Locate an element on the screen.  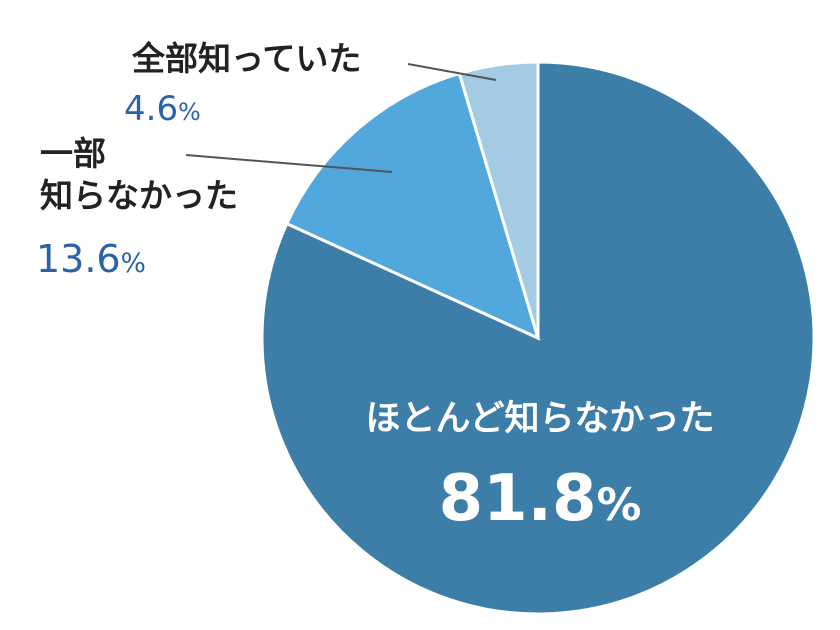
value-mostly-unknown: 81.8% is located at coordinates (540, 499).